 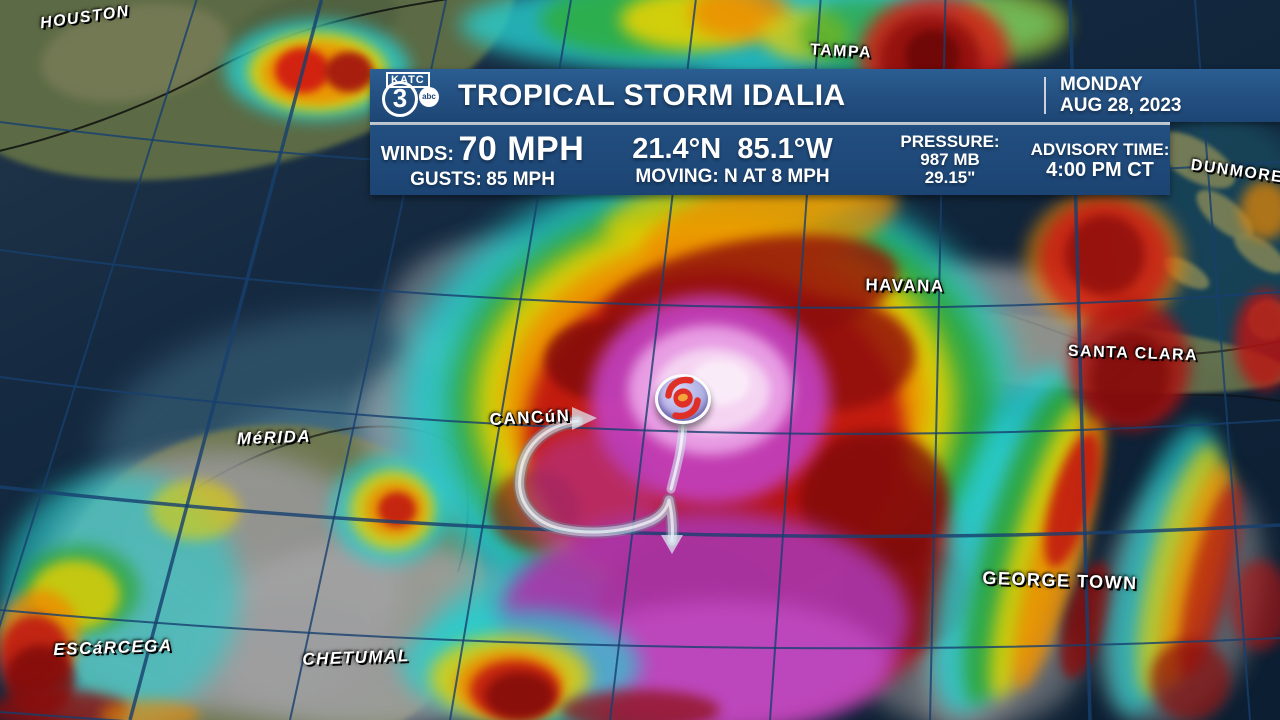 I want to click on storm-title: TROPICAL STORM IDALIA, so click(x=652, y=95).